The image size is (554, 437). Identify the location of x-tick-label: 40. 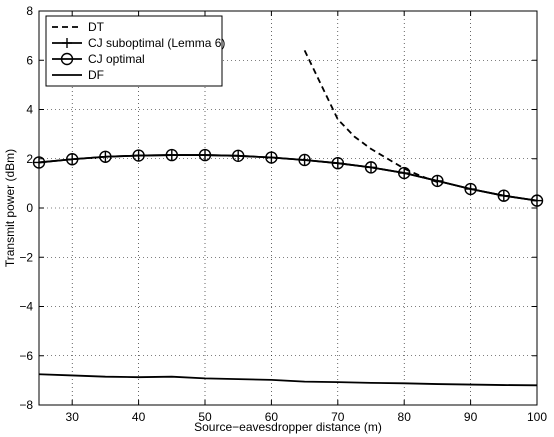
(139, 417).